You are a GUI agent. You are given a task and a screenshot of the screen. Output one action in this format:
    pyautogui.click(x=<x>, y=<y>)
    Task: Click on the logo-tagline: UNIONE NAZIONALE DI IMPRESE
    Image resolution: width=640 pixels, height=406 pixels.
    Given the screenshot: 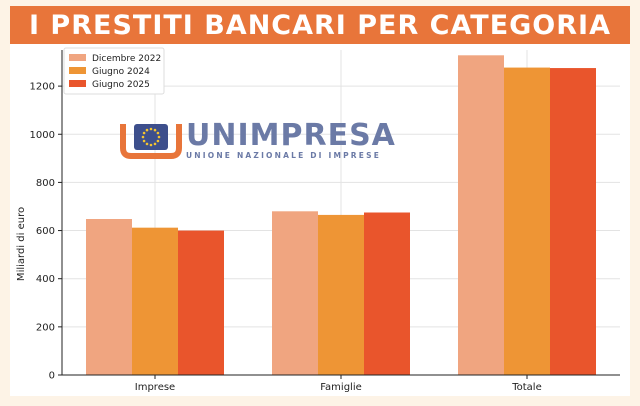 What is the action you would take?
    pyautogui.click(x=283, y=155)
    